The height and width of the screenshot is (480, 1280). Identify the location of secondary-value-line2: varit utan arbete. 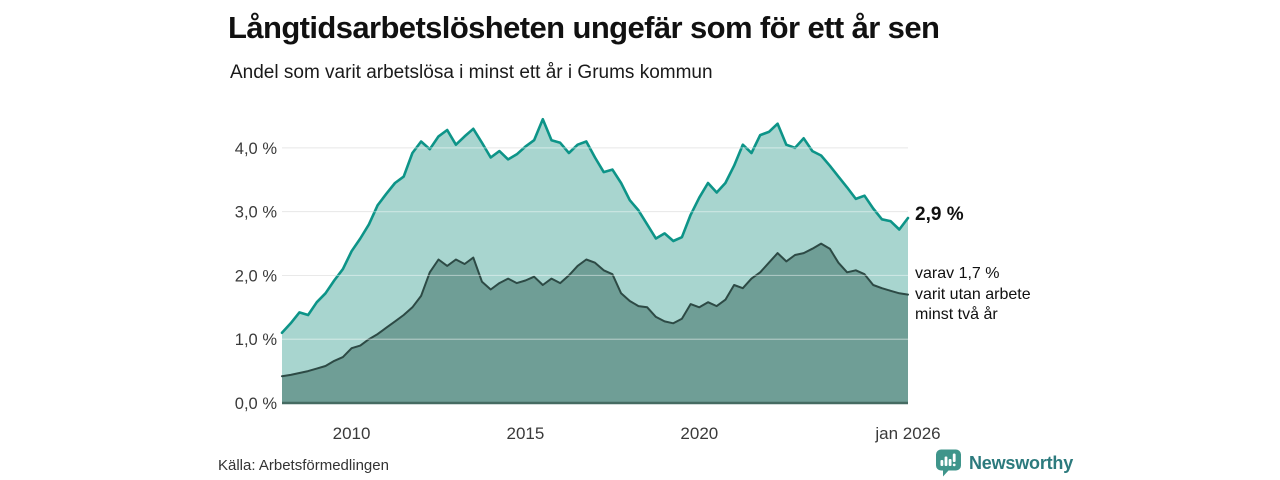
(973, 294).